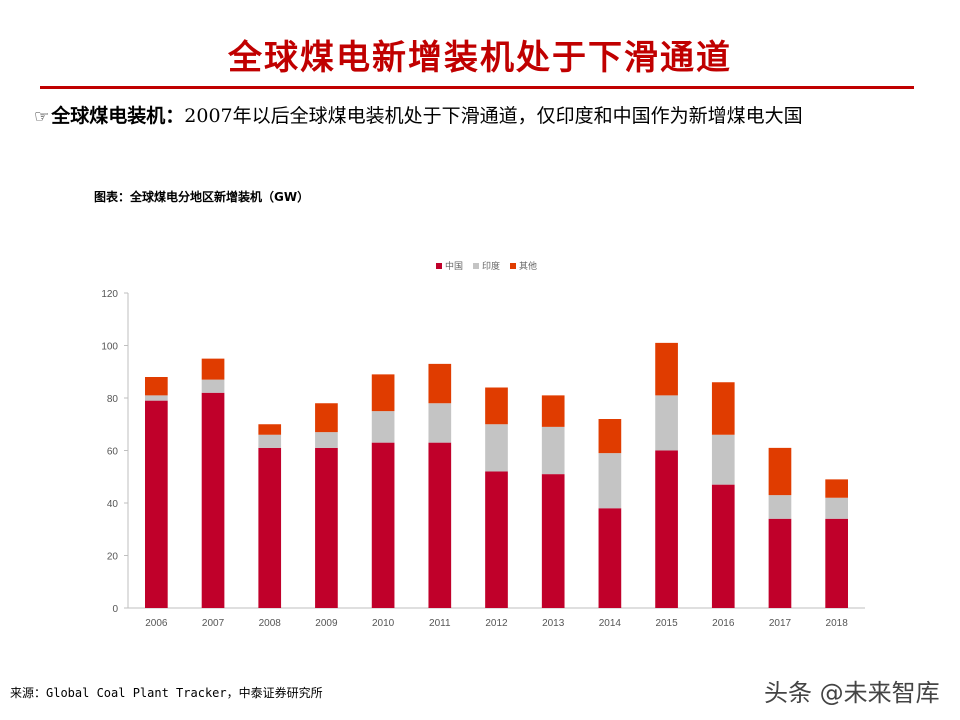 This screenshot has height=720, width=960. I want to click on bar-segment-2017-中国, so click(780, 563).